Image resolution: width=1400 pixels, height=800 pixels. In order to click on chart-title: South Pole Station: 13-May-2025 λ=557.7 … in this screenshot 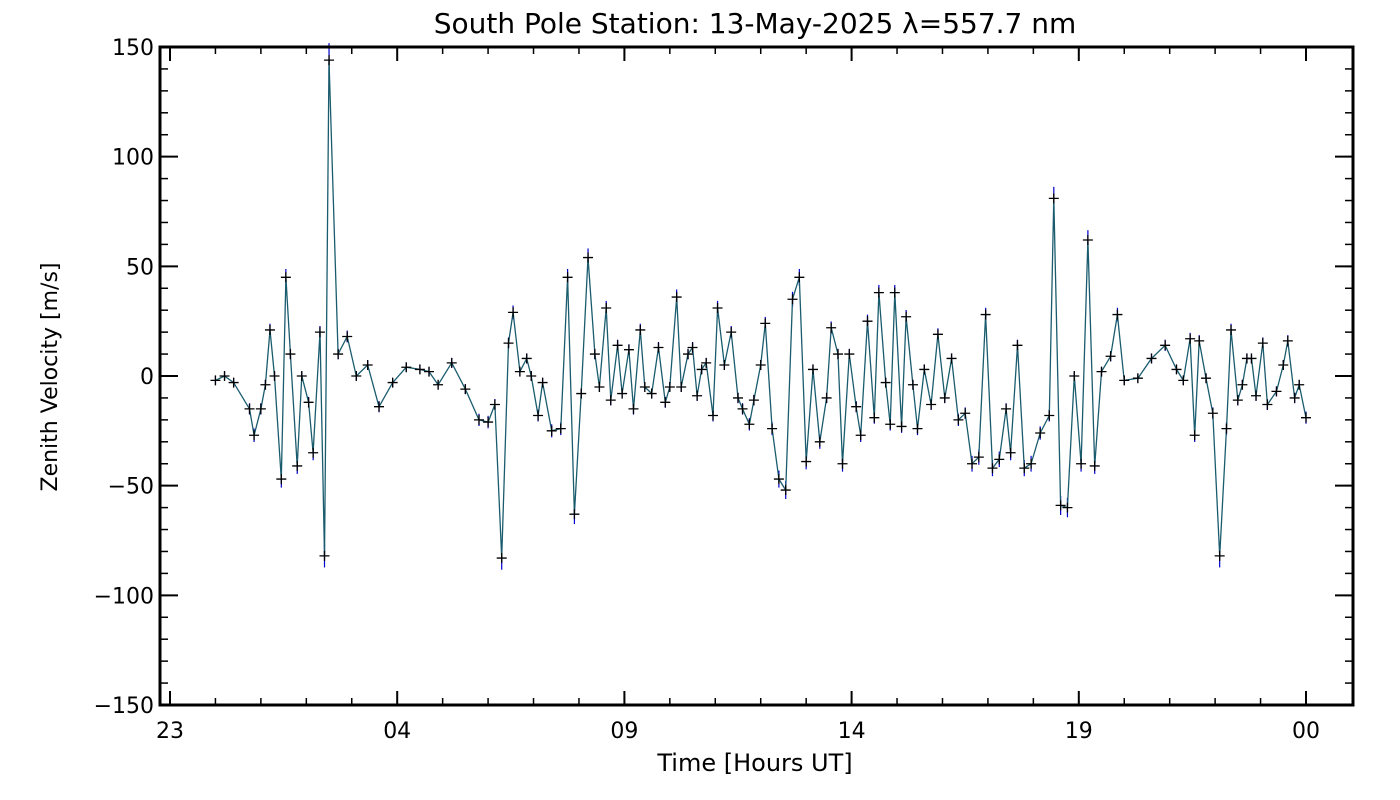, I will do `click(755, 23)`.